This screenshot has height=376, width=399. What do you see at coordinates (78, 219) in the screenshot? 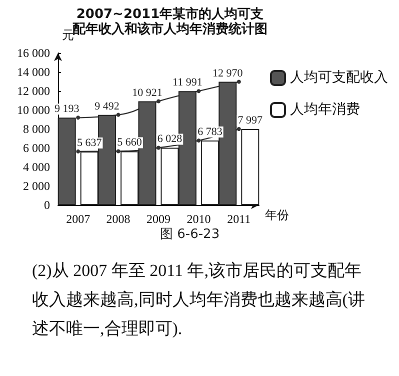
I see `x-tick-label: 2007` at bounding box center [78, 219].